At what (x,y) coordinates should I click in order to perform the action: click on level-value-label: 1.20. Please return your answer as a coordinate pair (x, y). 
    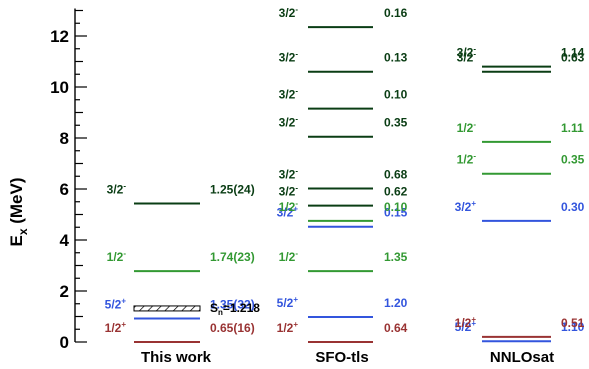
    Looking at the image, I should click on (396, 303).